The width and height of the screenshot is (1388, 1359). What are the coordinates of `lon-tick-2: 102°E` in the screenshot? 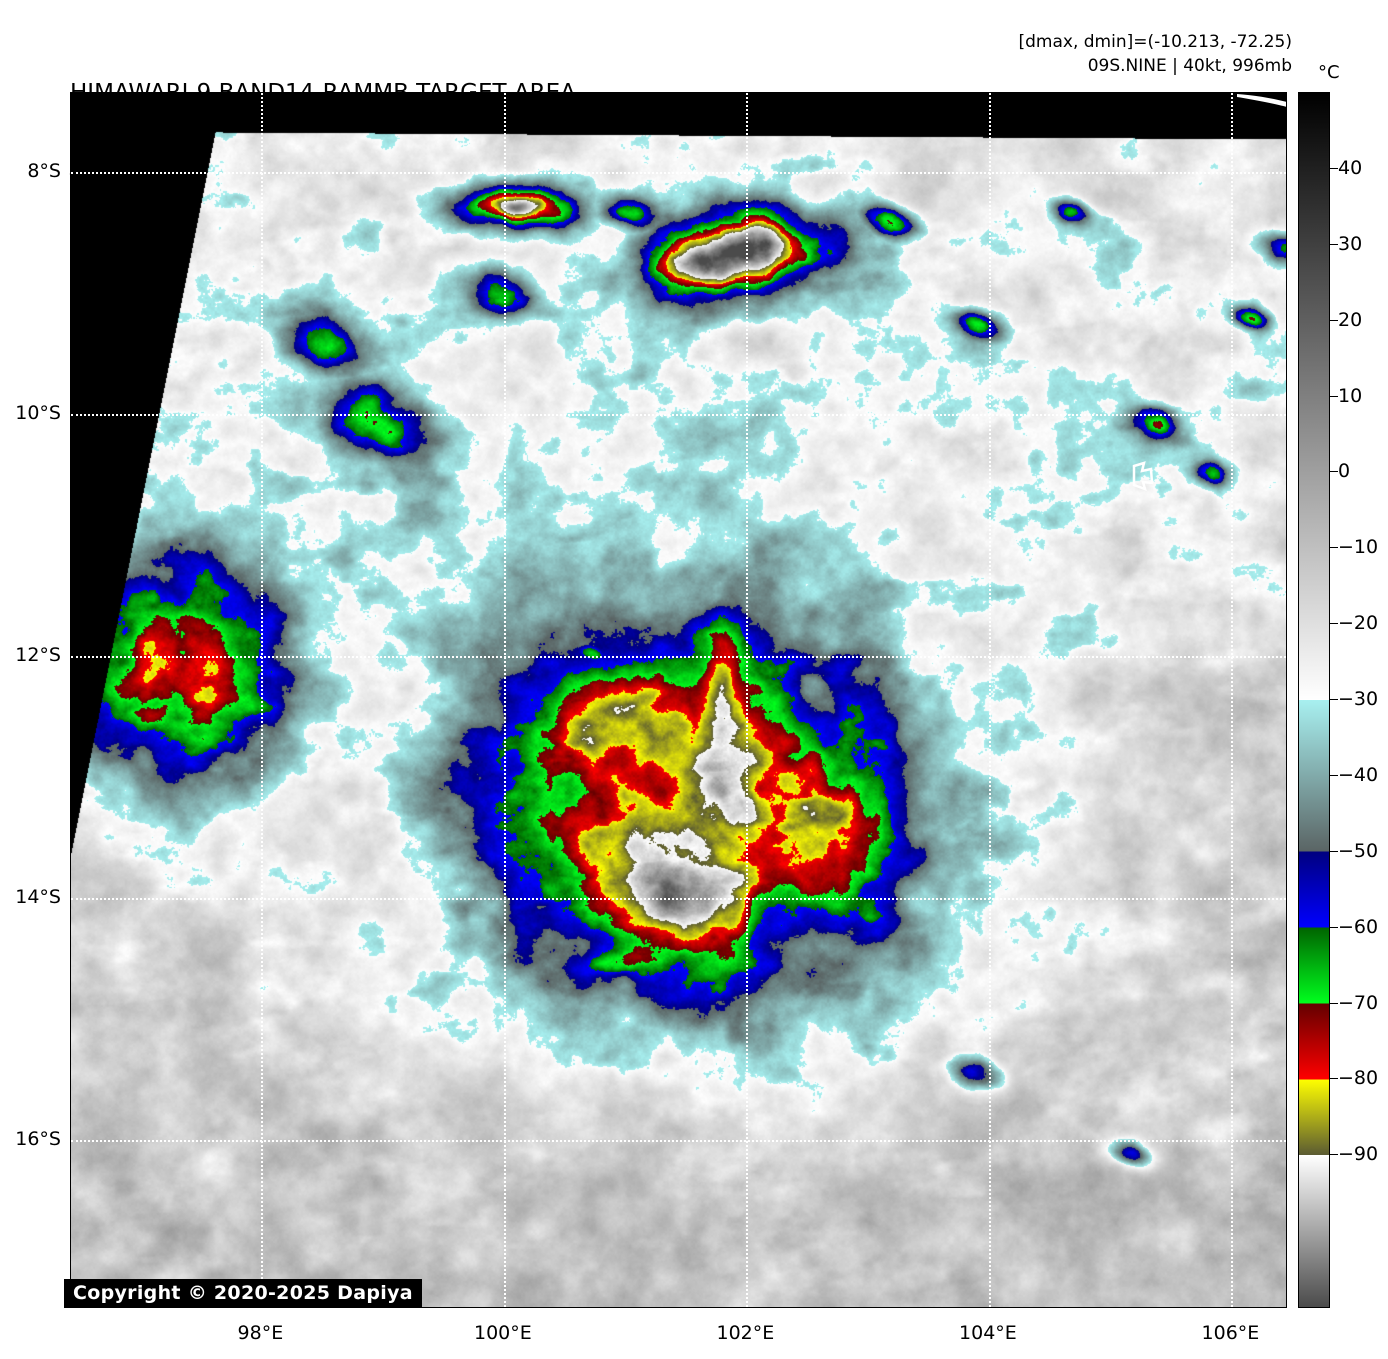 It's located at (745, 1333).